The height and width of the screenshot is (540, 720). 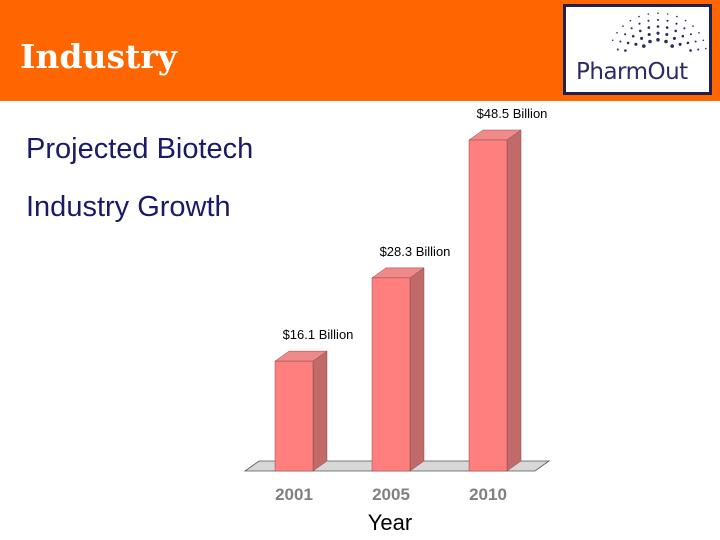 What do you see at coordinates (98, 56) in the screenshot?
I see `slide-title: Industry` at bounding box center [98, 56].